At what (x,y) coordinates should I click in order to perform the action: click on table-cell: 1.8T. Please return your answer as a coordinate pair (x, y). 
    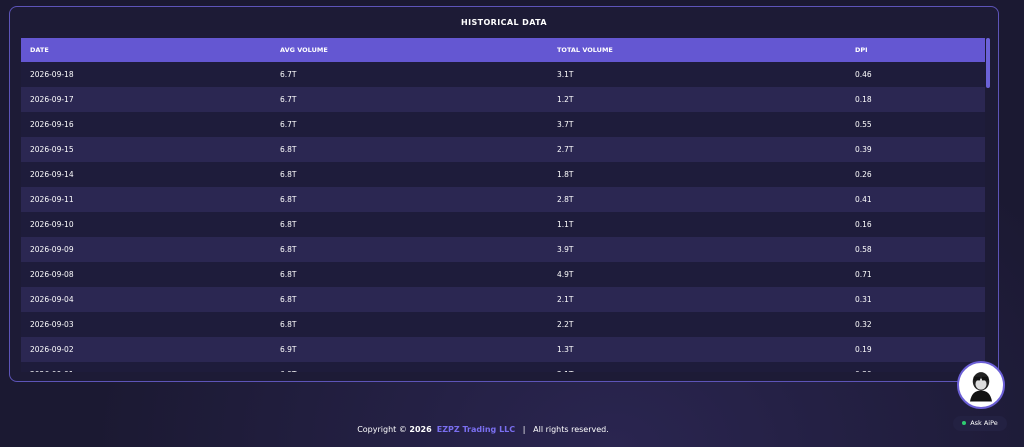
    Looking at the image, I should click on (565, 174).